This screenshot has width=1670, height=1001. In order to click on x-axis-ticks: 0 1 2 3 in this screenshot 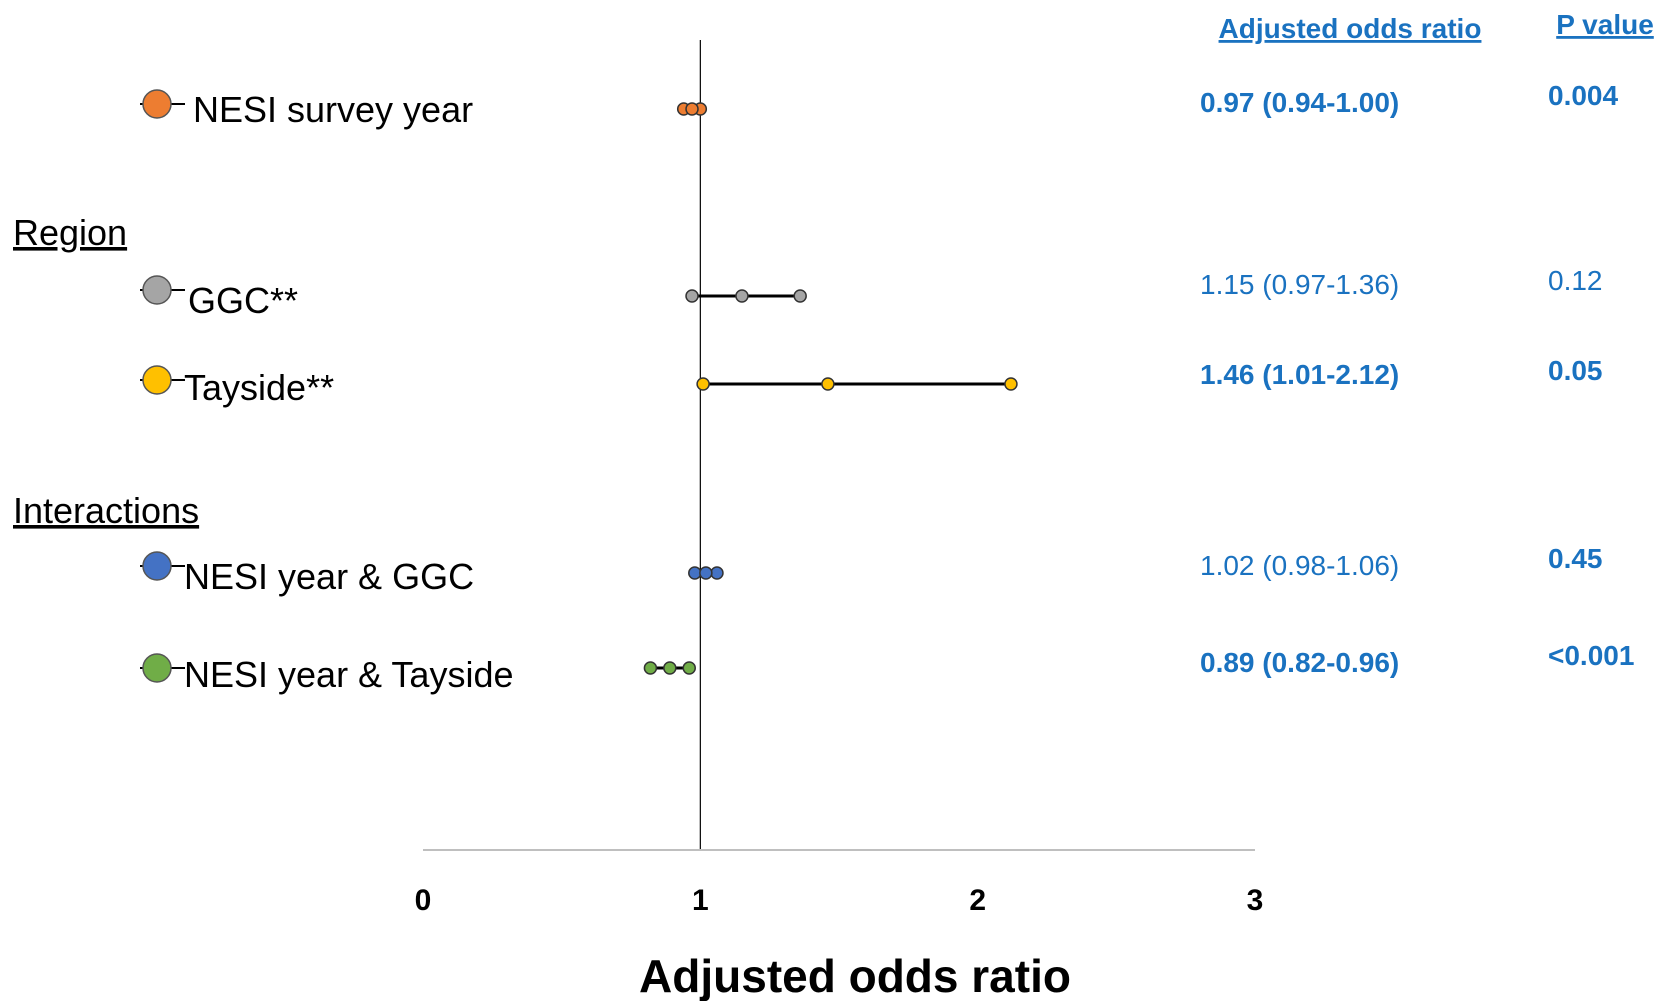, I will do `click(839, 900)`.